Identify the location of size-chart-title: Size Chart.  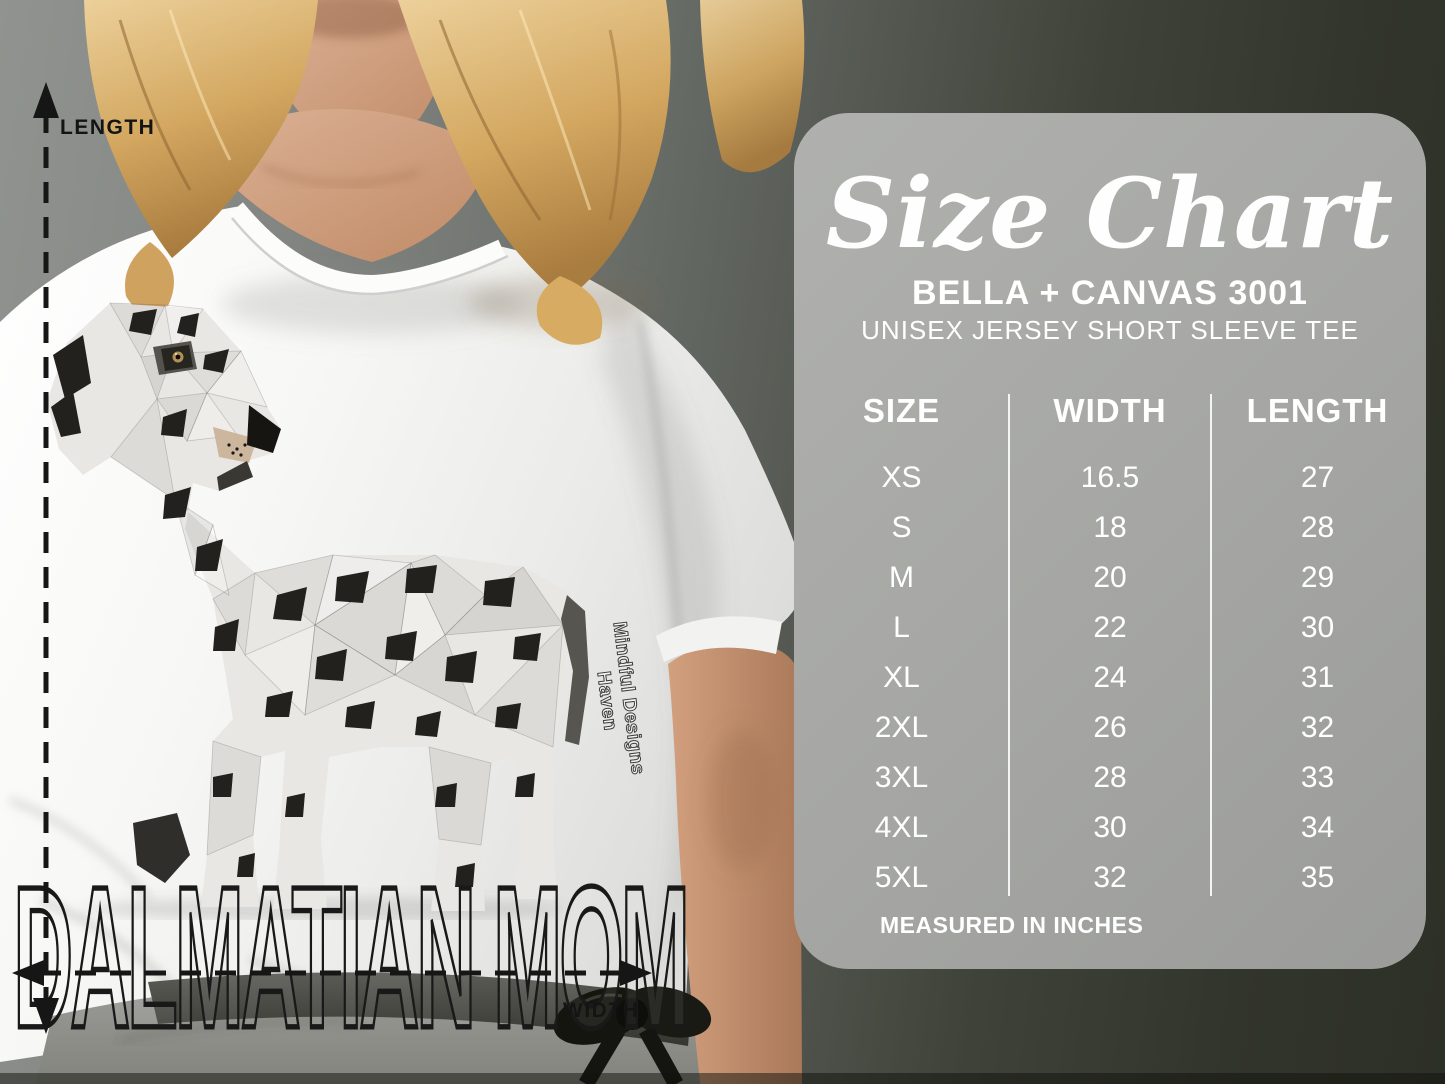
(1110, 213).